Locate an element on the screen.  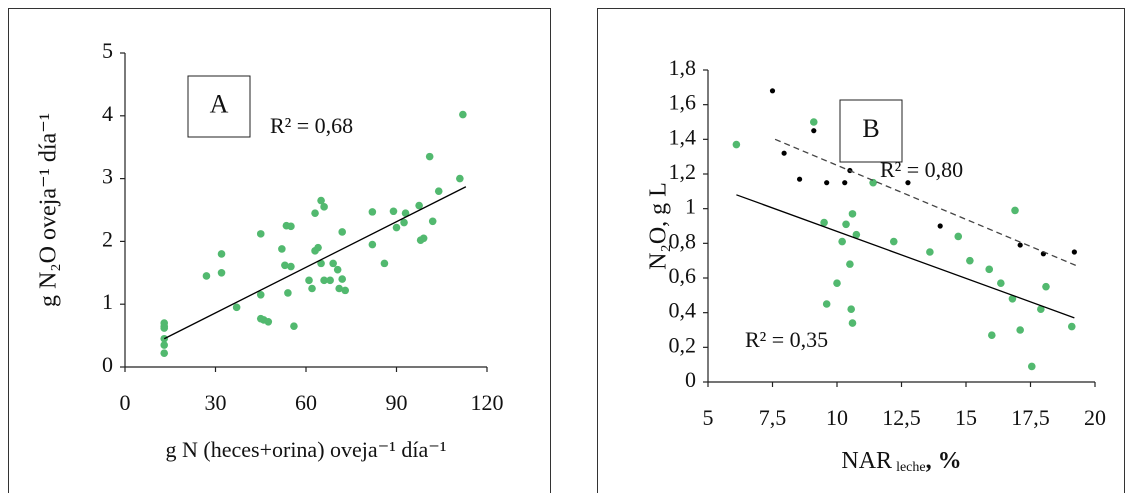
x-tick-label: 15 is located at coordinates (966, 417).